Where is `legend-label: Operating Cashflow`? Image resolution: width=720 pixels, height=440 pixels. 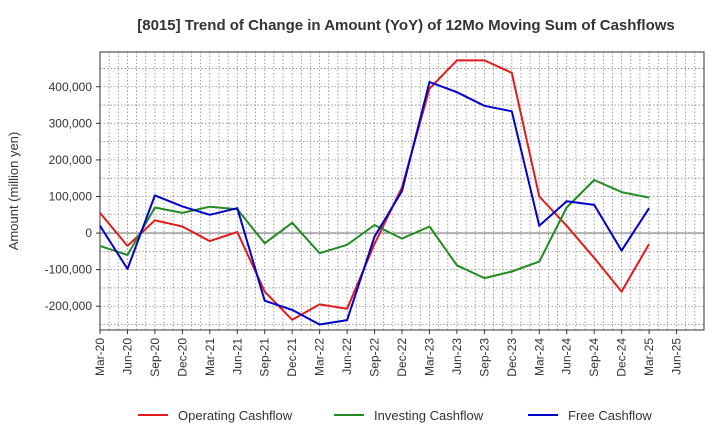
legend-label: Operating Cashflow is located at coordinates (235, 415).